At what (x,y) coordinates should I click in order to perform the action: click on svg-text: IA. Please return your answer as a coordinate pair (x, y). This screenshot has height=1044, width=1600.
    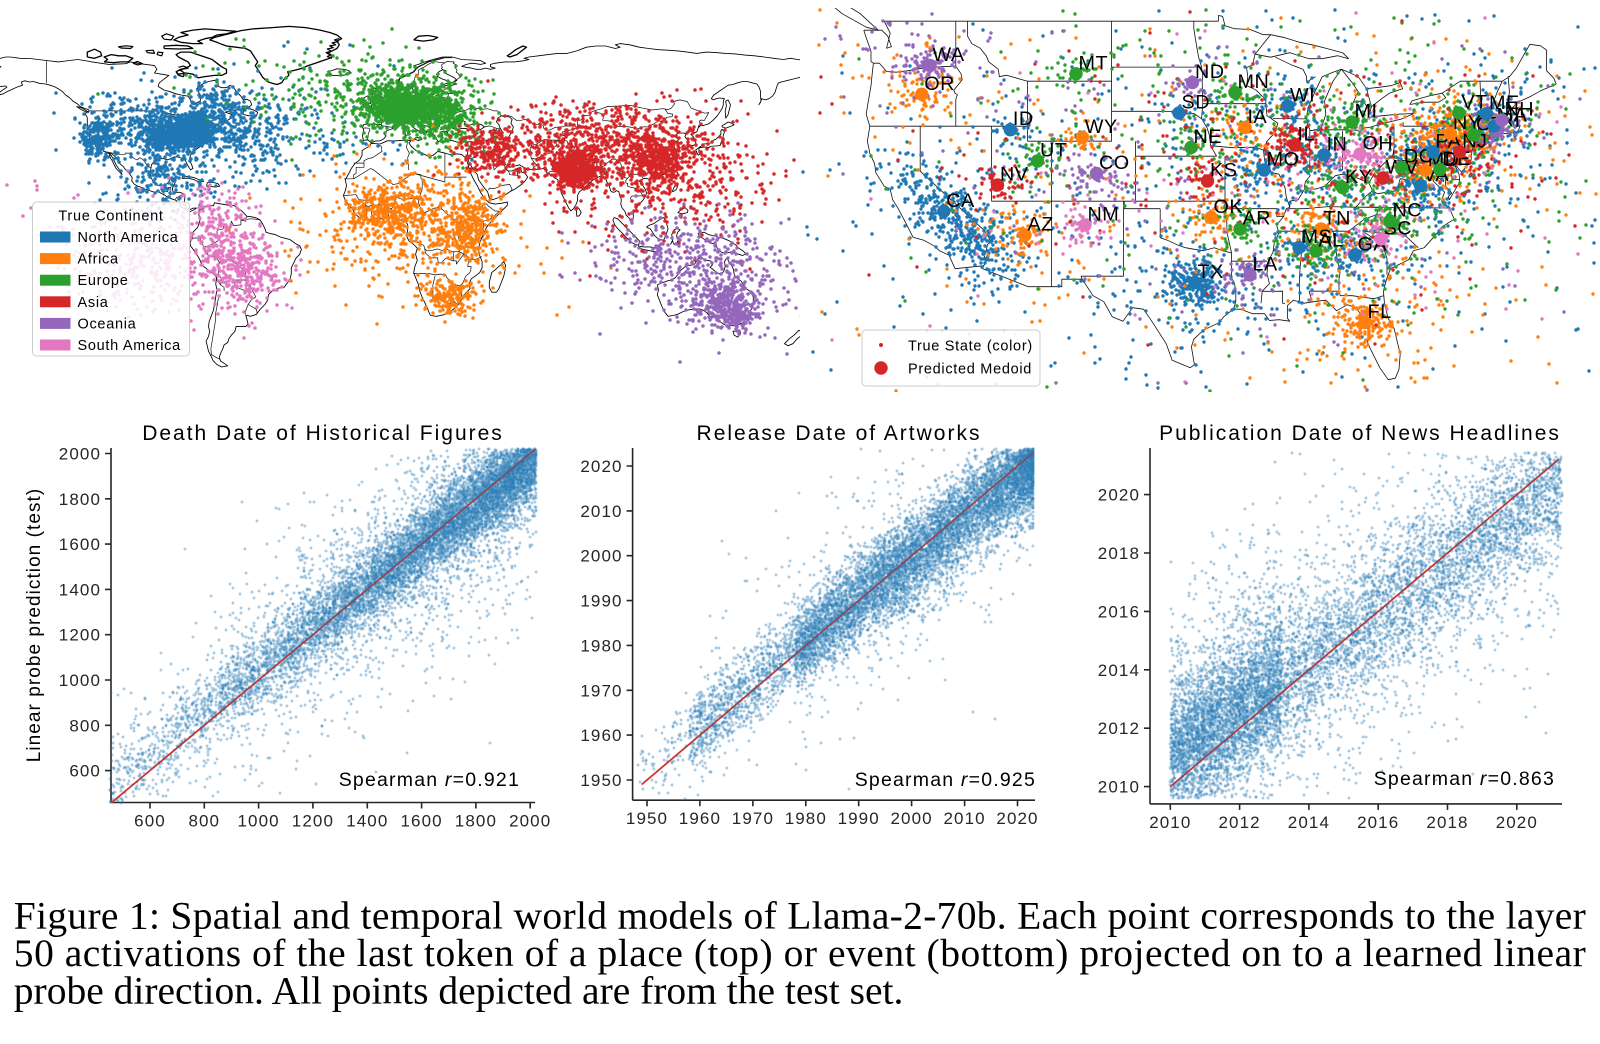
    Looking at the image, I should click on (1258, 117).